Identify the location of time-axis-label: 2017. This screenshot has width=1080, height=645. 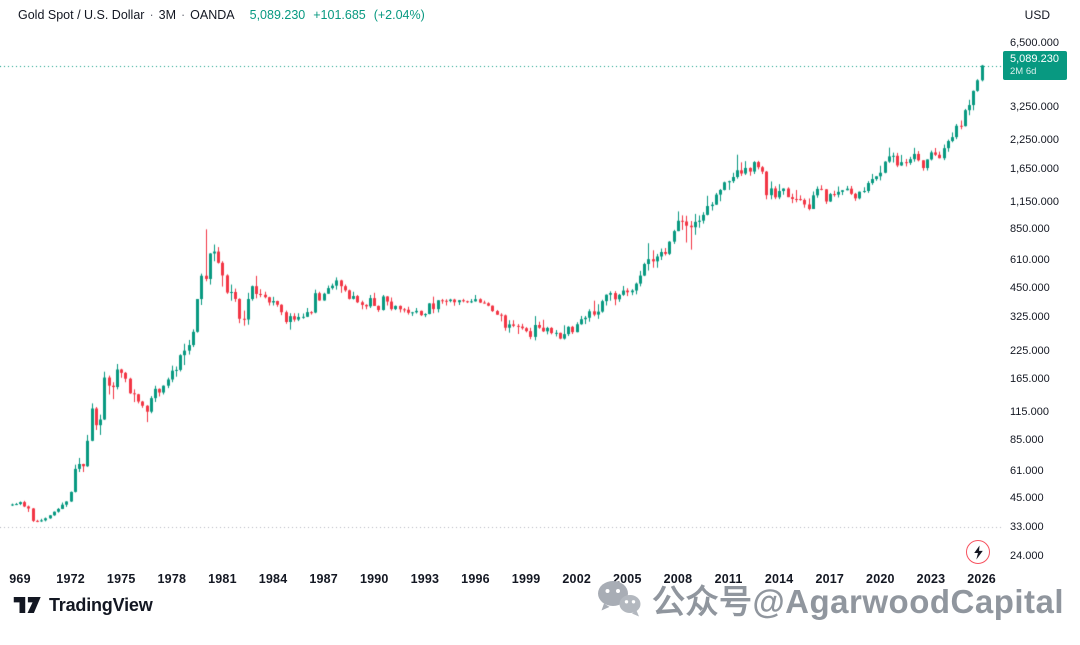
(830, 579).